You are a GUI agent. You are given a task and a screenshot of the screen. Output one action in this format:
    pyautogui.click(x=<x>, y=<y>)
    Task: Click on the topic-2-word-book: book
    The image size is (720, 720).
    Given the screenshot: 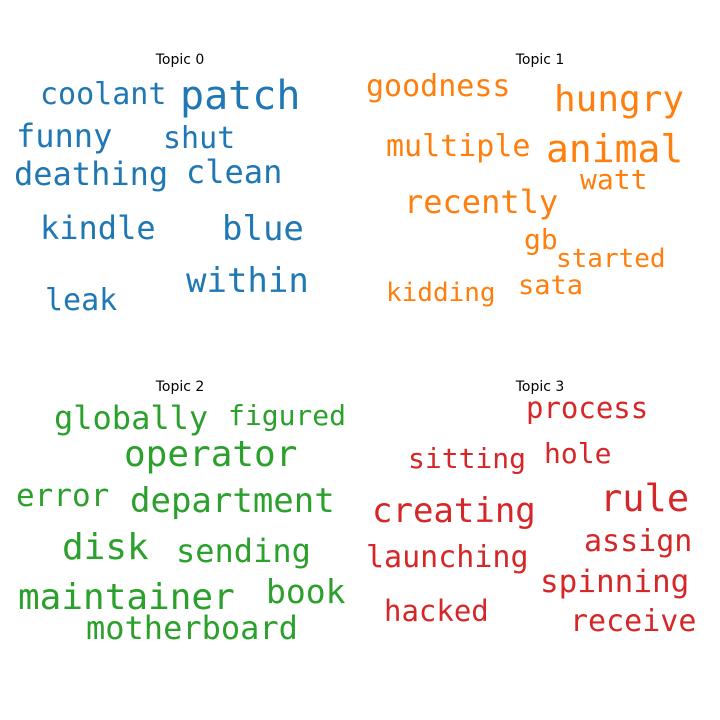 What is the action you would take?
    pyautogui.click(x=306, y=591)
    